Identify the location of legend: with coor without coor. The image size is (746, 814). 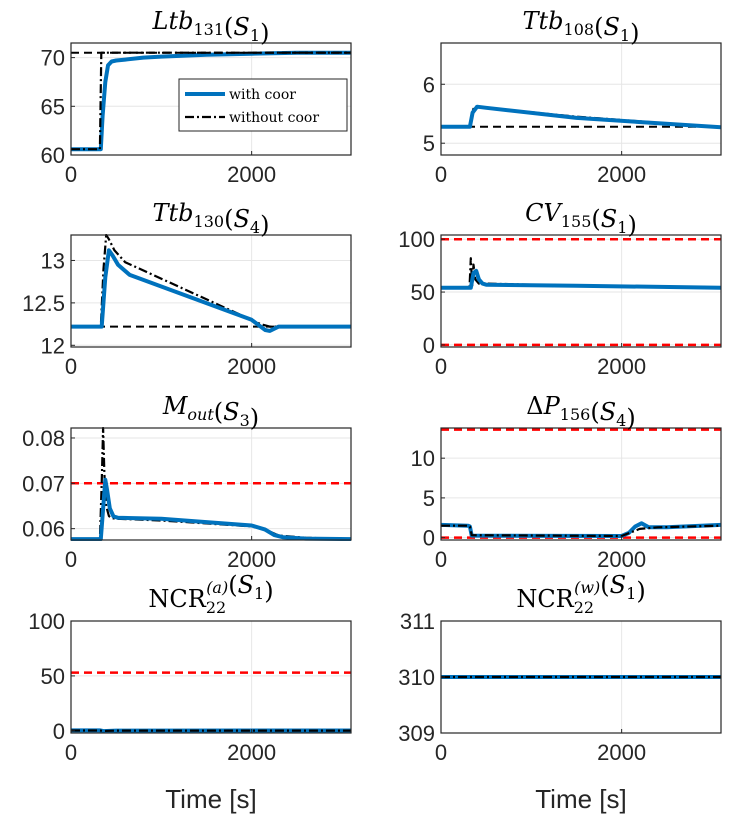
(263, 105).